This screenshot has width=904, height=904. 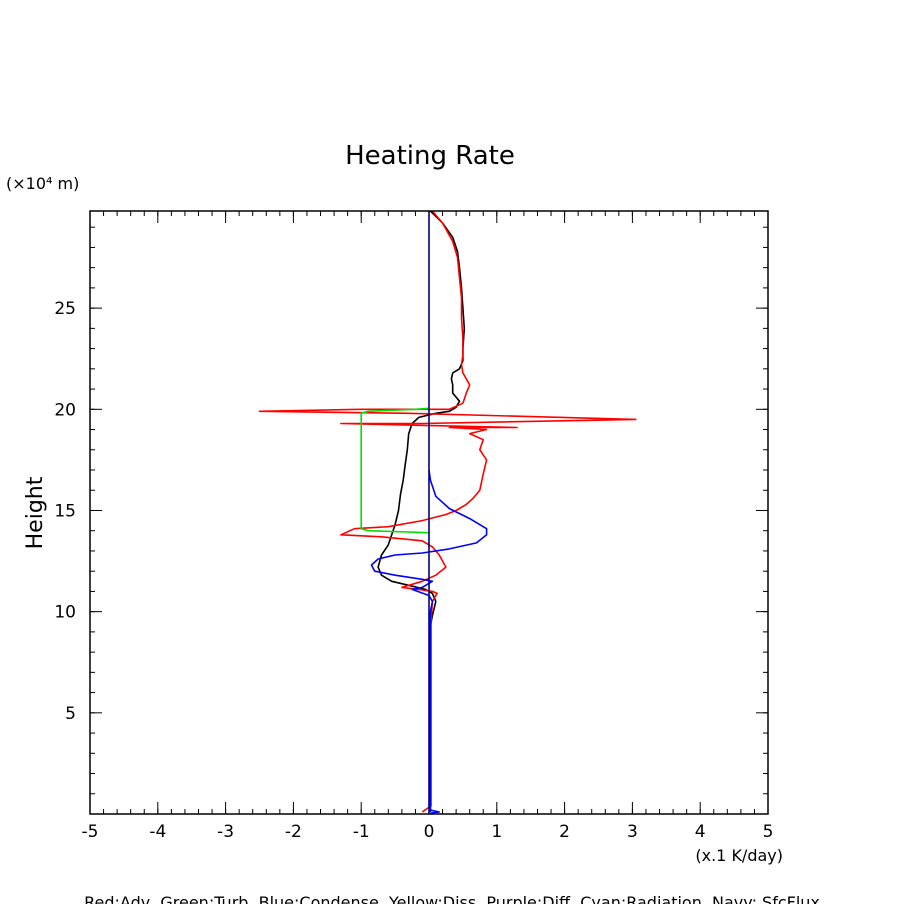 What do you see at coordinates (65, 410) in the screenshot?
I see `y-tick-label: 20` at bounding box center [65, 410].